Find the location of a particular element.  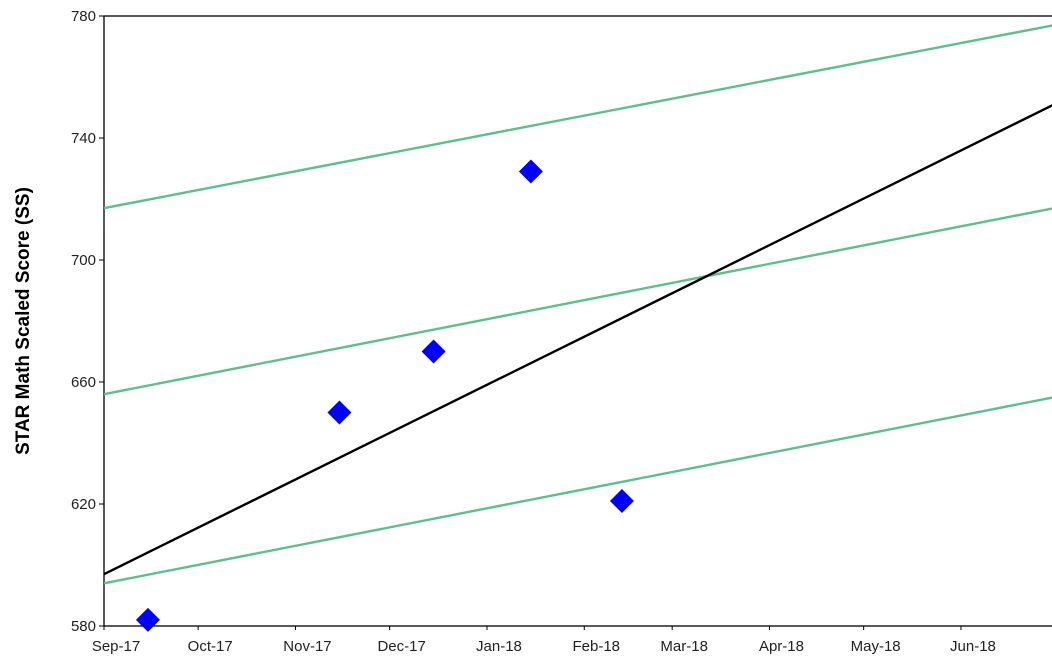

y-tick-label: 700 is located at coordinates (83, 260).